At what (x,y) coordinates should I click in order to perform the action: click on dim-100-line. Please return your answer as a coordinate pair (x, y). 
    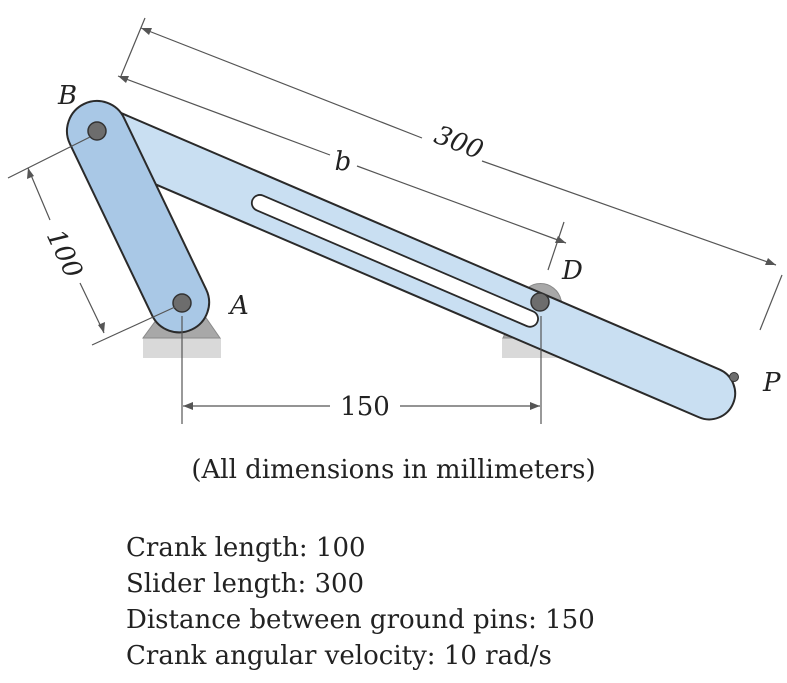
    Looking at the image, I should click on (91, 241).